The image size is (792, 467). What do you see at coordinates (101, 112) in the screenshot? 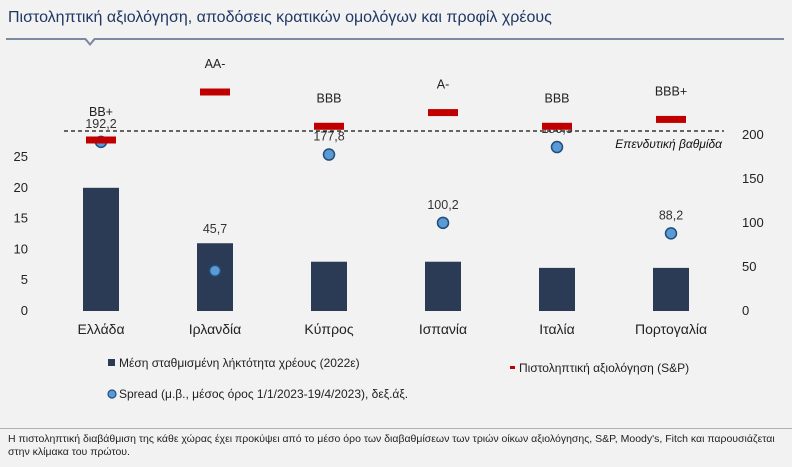
I see `rating-label: BB+` at bounding box center [101, 112].